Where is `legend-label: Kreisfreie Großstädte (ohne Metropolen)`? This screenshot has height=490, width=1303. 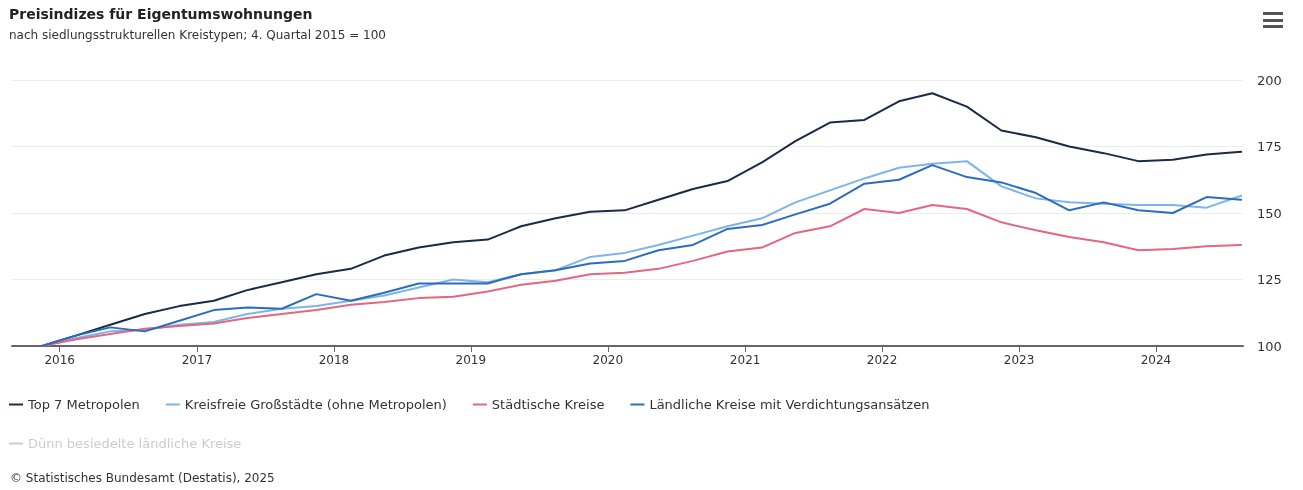
legend-label: Kreisfreie Großstädte (ohne Metropolen) is located at coordinates (315, 404).